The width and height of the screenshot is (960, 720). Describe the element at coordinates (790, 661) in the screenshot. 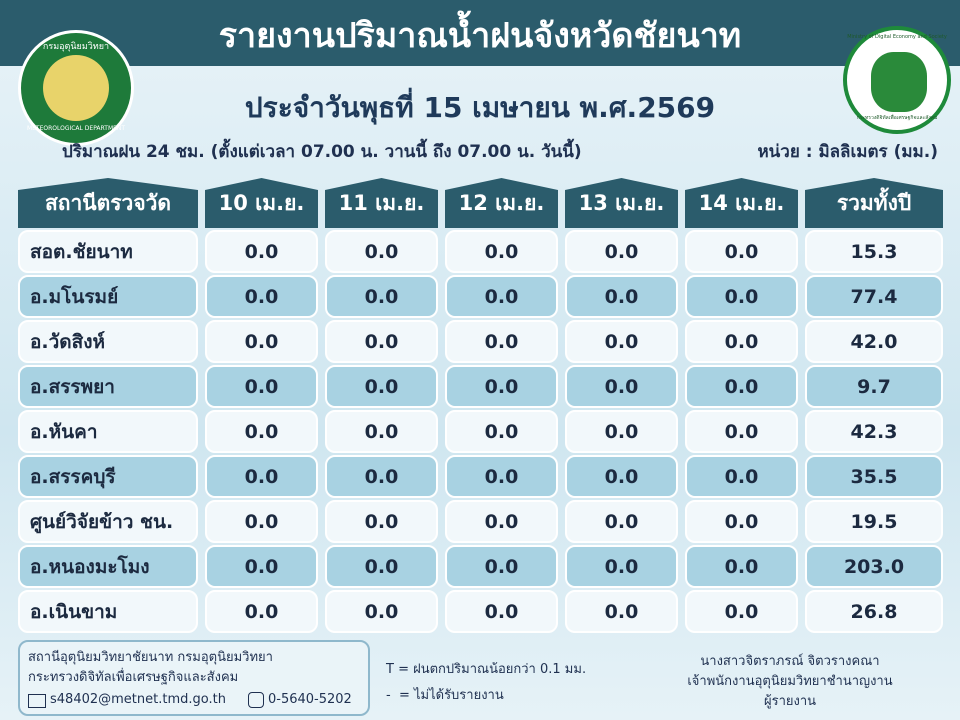

I see `signer-name: นางสาวจิตราภรณ์ จิตวรางคณา` at that location.